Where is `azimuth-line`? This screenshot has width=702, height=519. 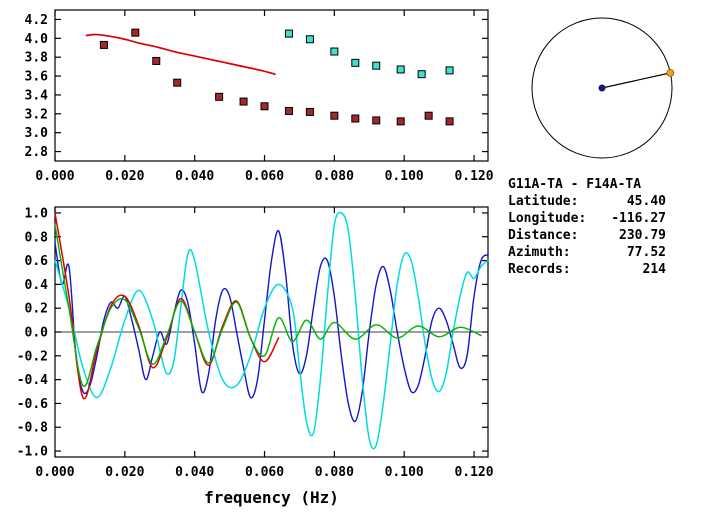
azimuth-line is located at coordinates (636, 80).